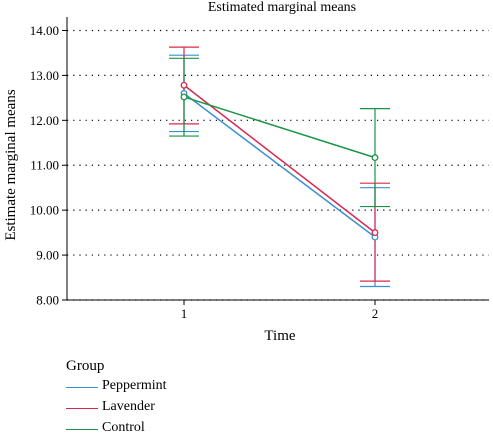 This screenshot has height=441, width=493. I want to click on legend: Group Peppermint Lavender Control, so click(116, 399).